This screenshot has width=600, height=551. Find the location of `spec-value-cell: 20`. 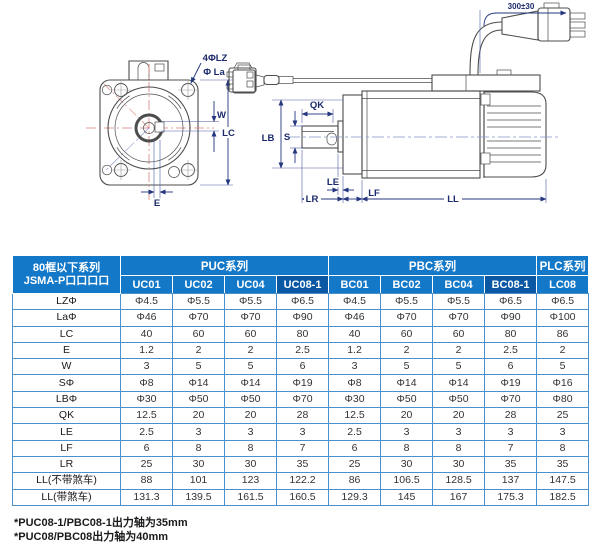

spec-value-cell: 20 is located at coordinates (198, 416).